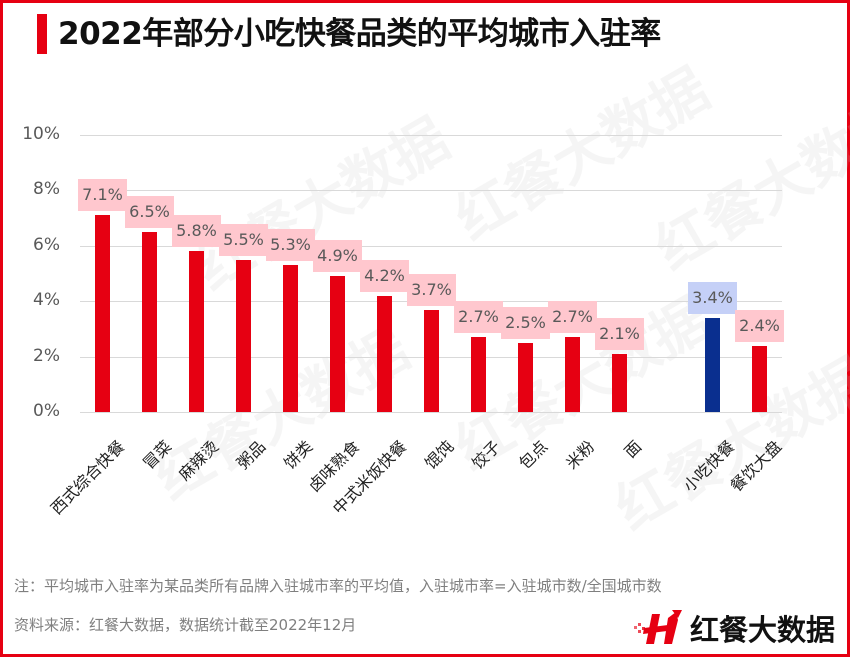  Describe the element at coordinates (709, 466) in the screenshot. I see `x-axis-category-label: 小吃快餐` at that location.